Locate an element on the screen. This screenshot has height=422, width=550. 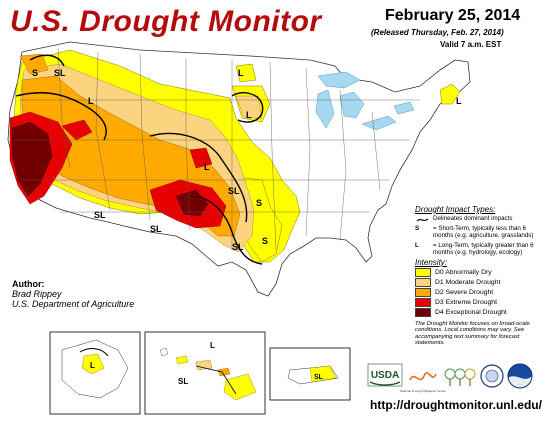
legend-d0: D0 Abnormally Dry is located at coordinates (480, 272).